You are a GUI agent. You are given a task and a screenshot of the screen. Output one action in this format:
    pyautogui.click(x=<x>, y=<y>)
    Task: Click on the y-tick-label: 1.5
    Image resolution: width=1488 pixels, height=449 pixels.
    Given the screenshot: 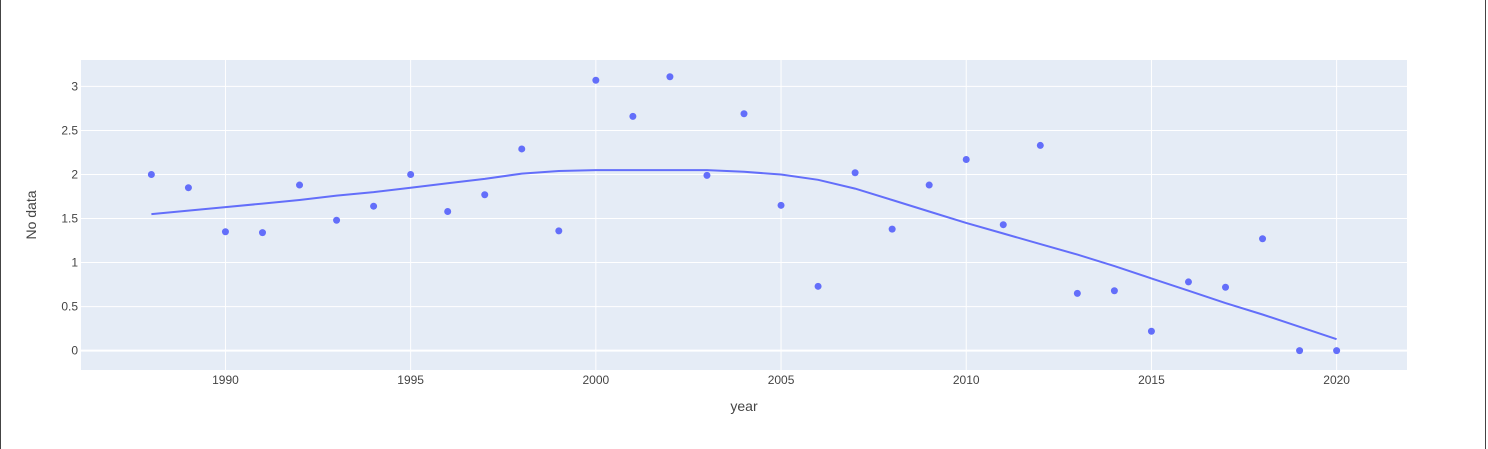 What is the action you would take?
    pyautogui.click(x=69, y=219)
    